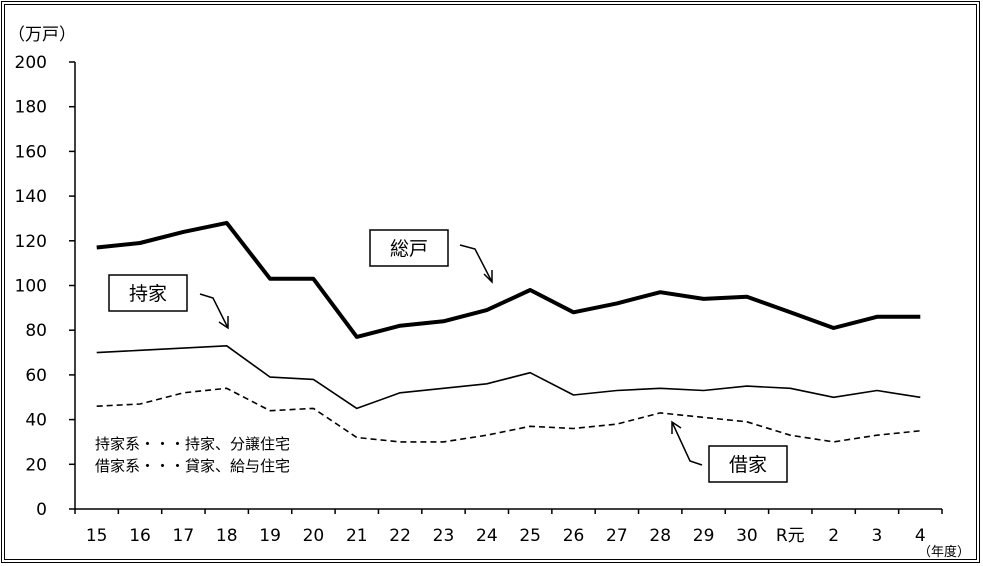 Image resolution: width=983 pixels, height=566 pixels. What do you see at coordinates (192, 466) in the screenshot?
I see `legend-note-rented: 借家系・・・貸家、給与住宅` at bounding box center [192, 466].